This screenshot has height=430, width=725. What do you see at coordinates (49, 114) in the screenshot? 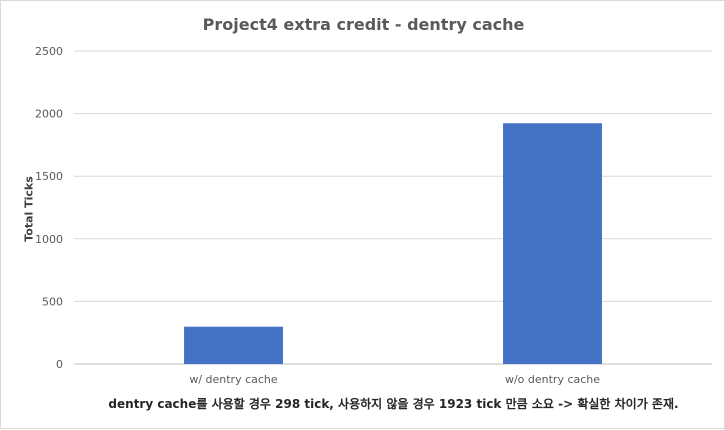
I see `y-tick-label: 2000` at bounding box center [49, 114].